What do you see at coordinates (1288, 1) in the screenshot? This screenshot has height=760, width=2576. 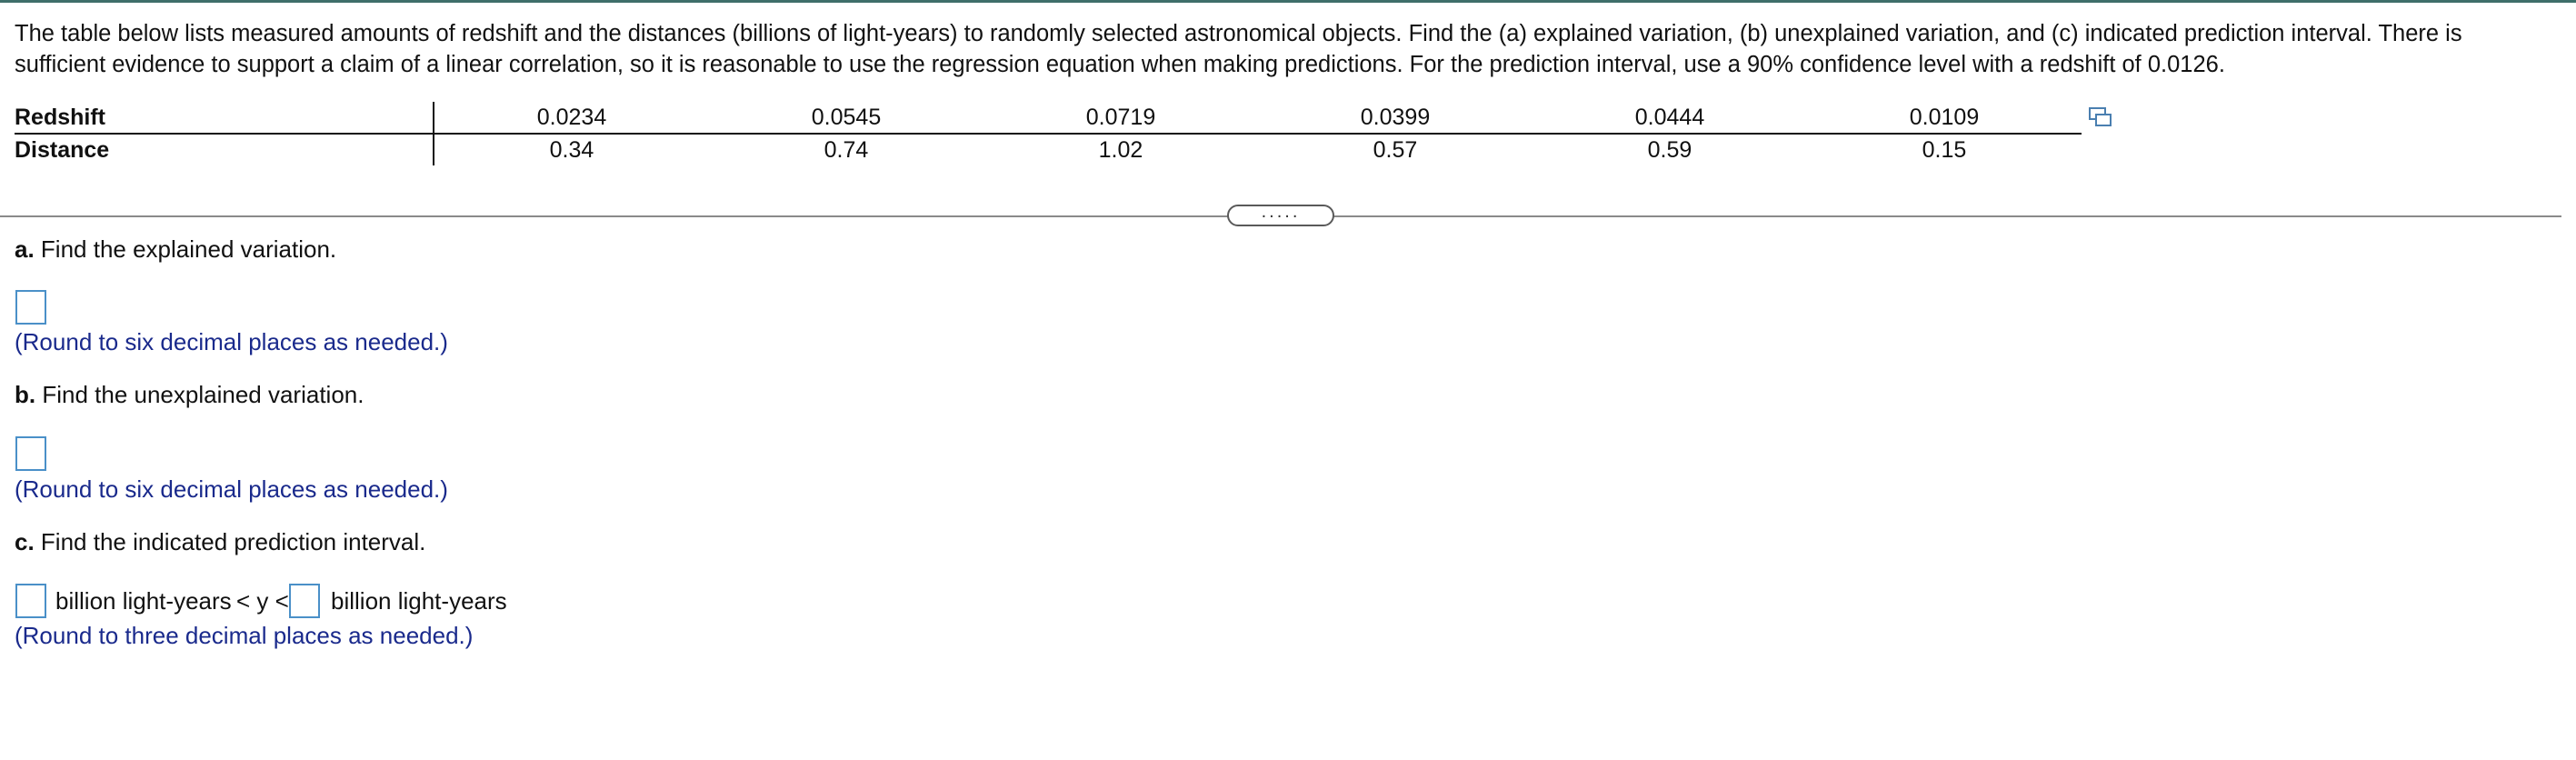 I see `top-accent-line` at bounding box center [1288, 1].